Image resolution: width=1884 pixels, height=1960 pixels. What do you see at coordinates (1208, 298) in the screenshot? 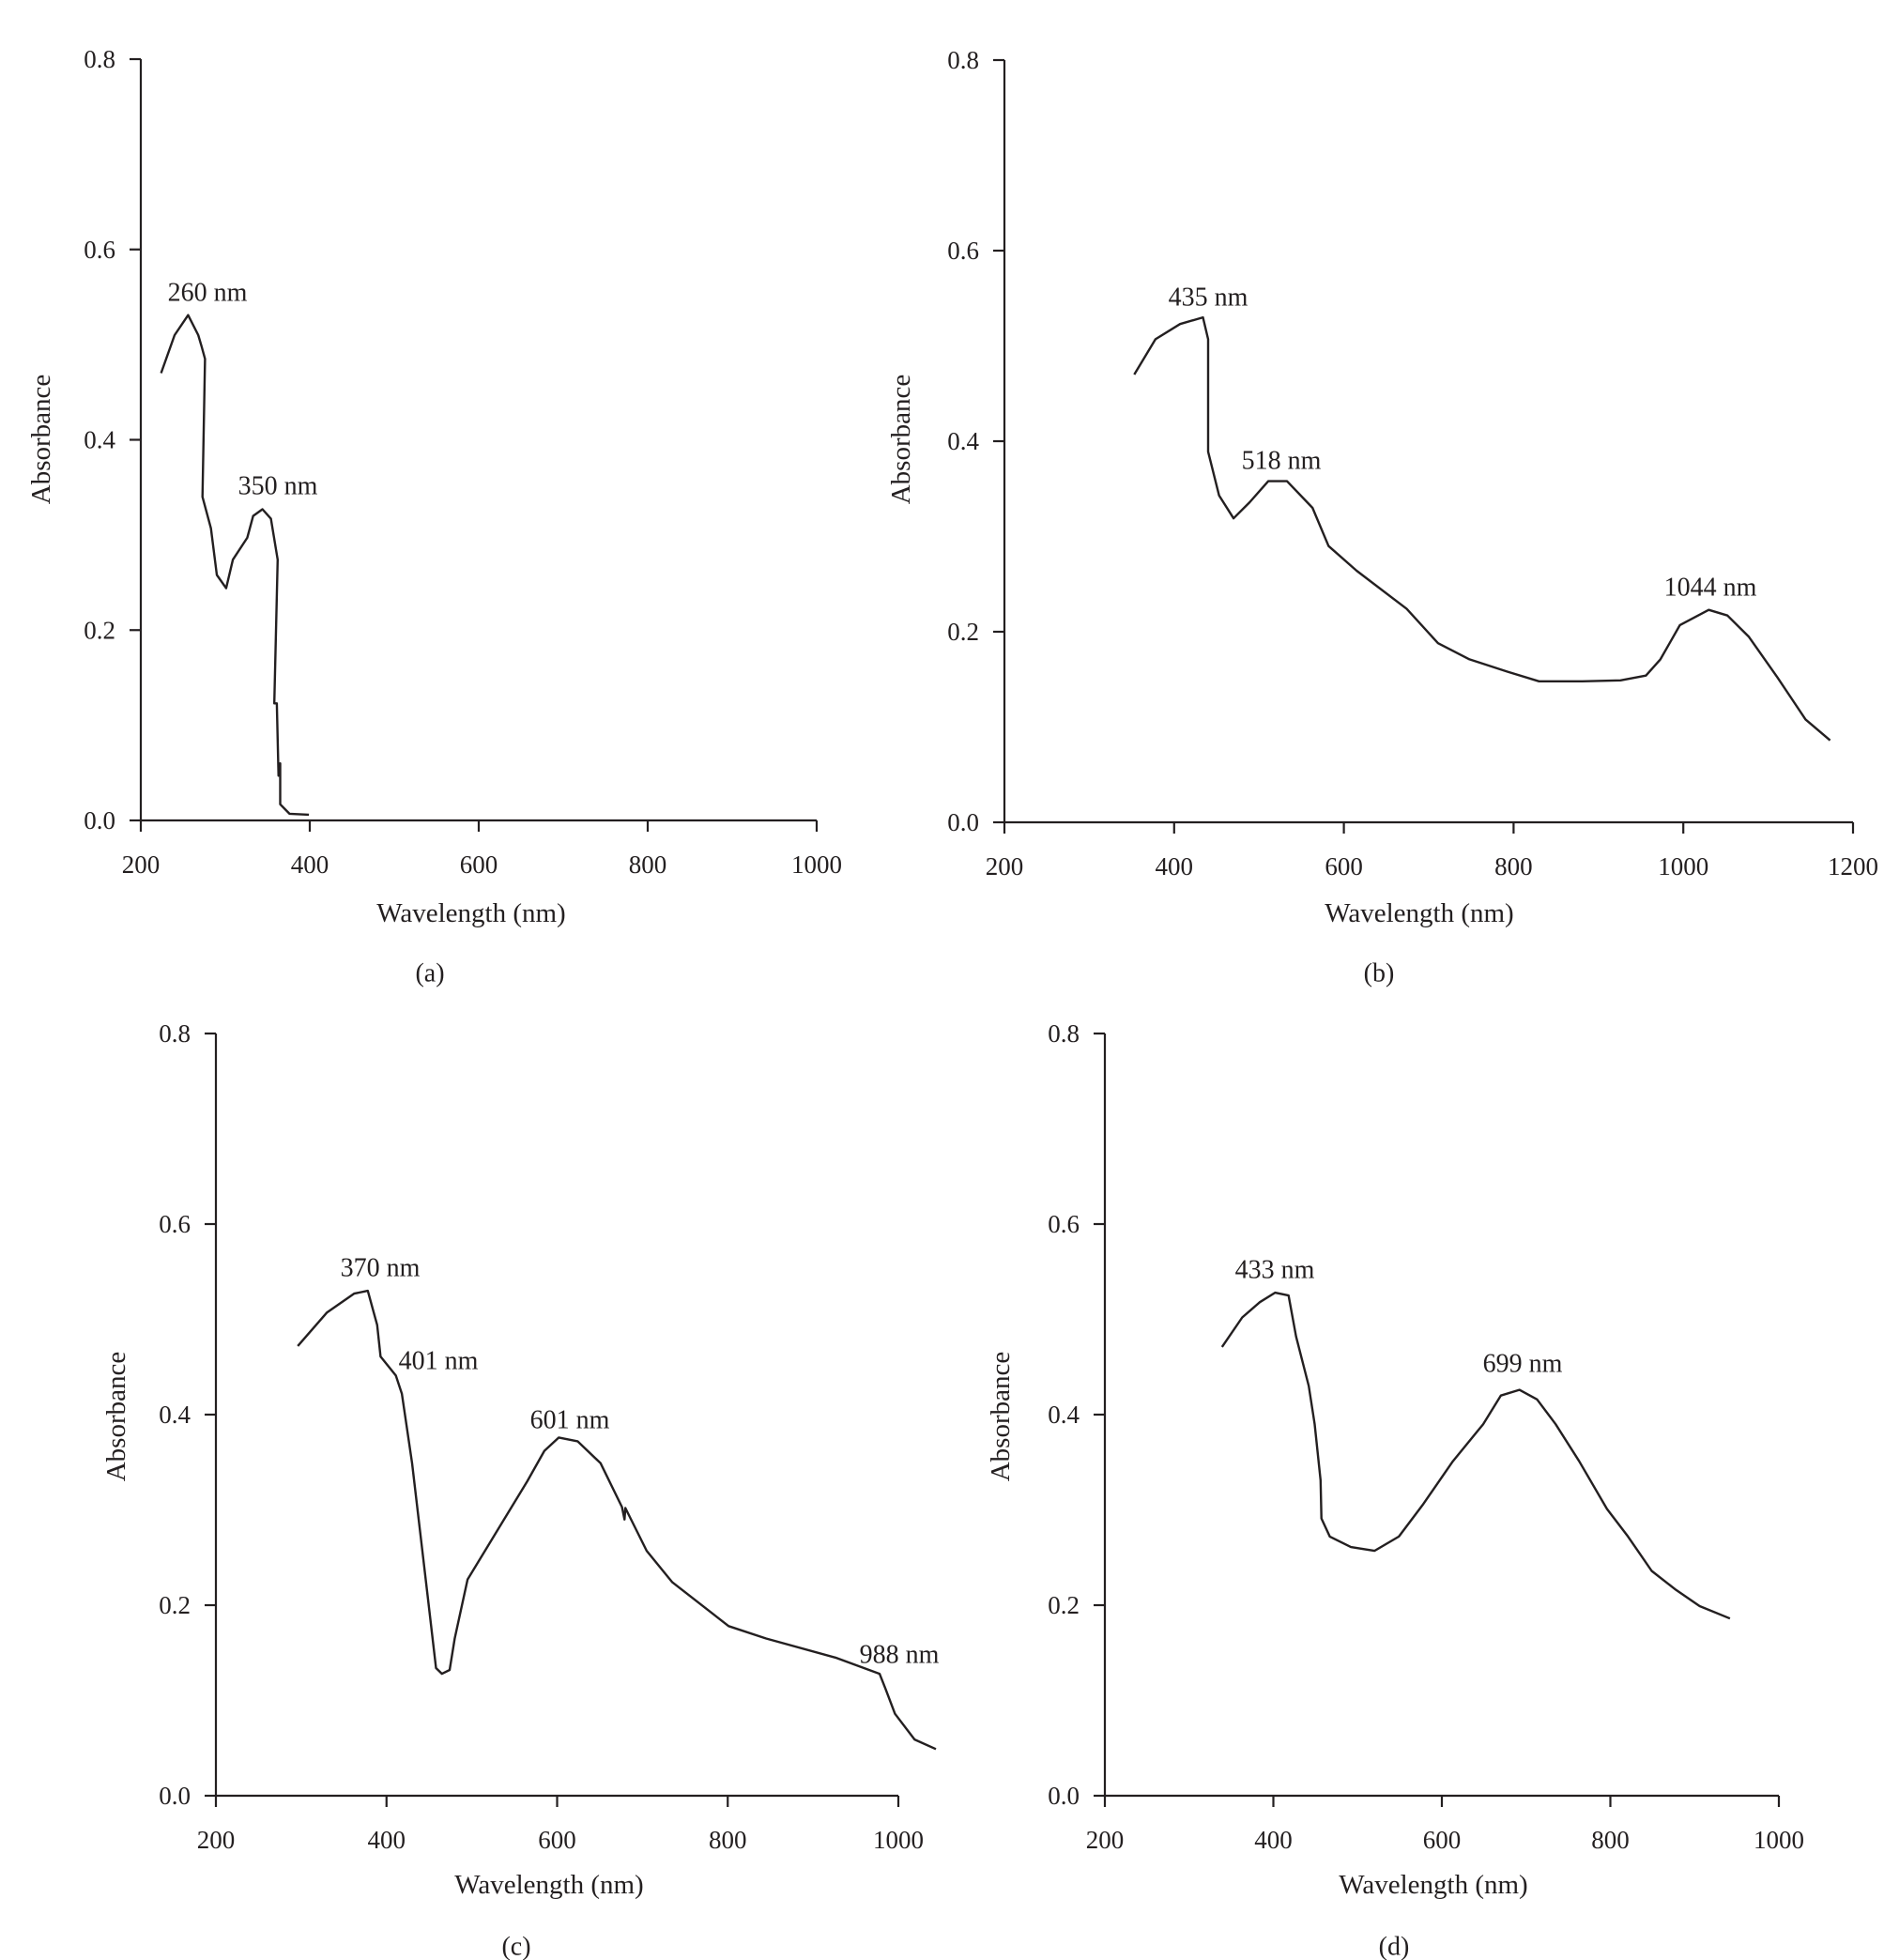
I see `peak-annotation: 435 nm` at bounding box center [1208, 298].